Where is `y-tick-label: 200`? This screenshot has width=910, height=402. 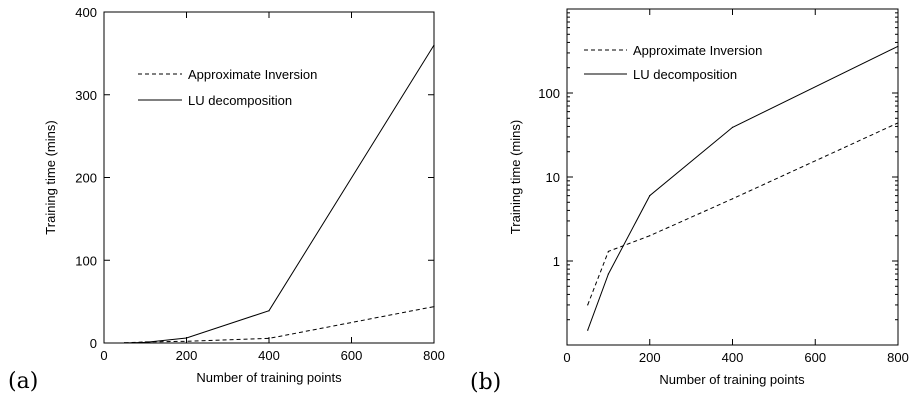
y-tick-label: 200 is located at coordinates (86, 178).